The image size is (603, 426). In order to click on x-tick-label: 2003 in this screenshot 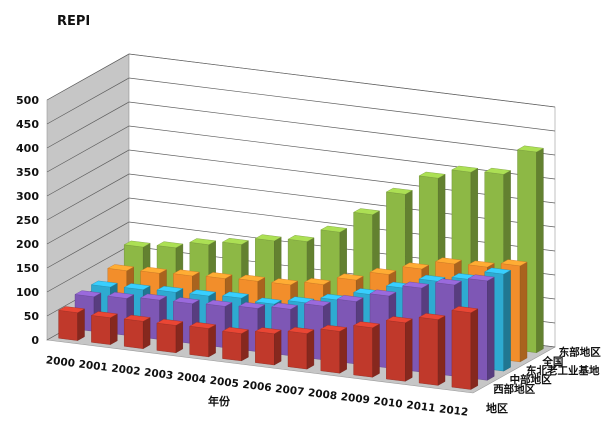, I will do `click(158, 374)`.